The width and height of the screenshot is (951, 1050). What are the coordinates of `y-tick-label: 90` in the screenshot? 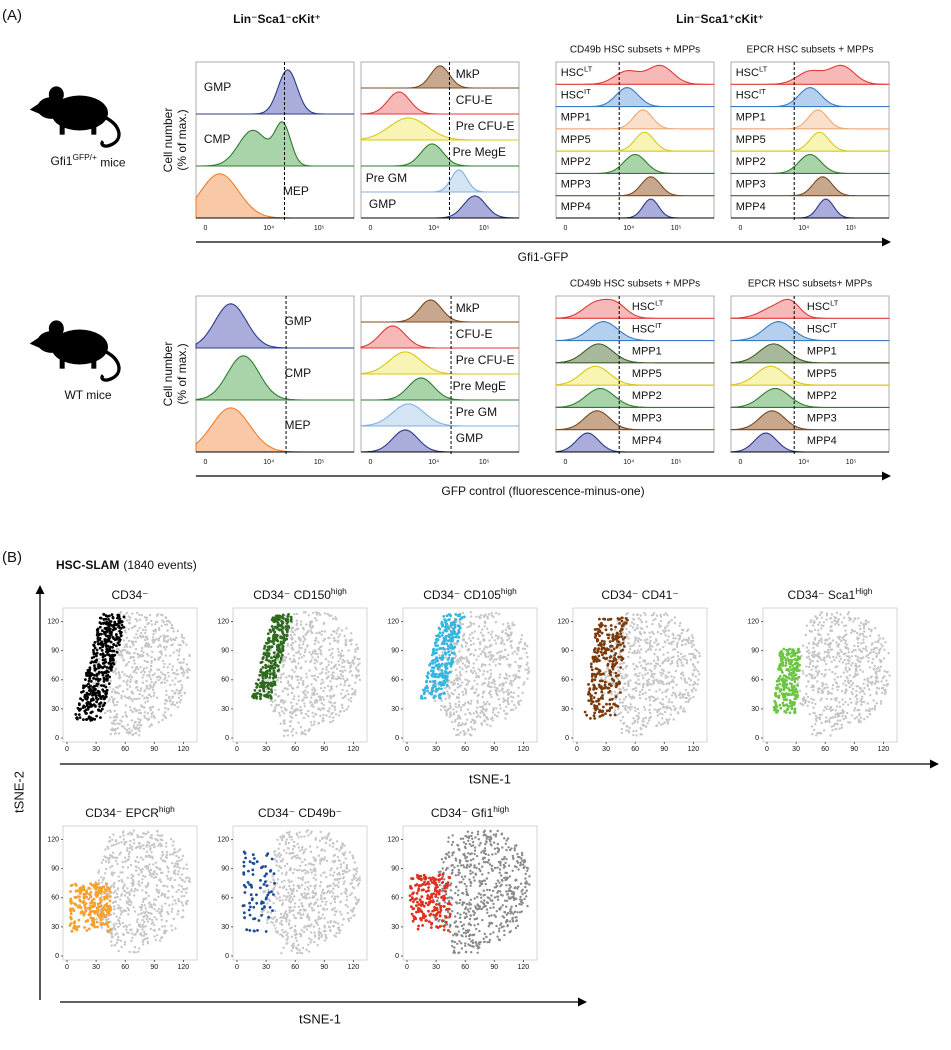 It's located at (55, 651).